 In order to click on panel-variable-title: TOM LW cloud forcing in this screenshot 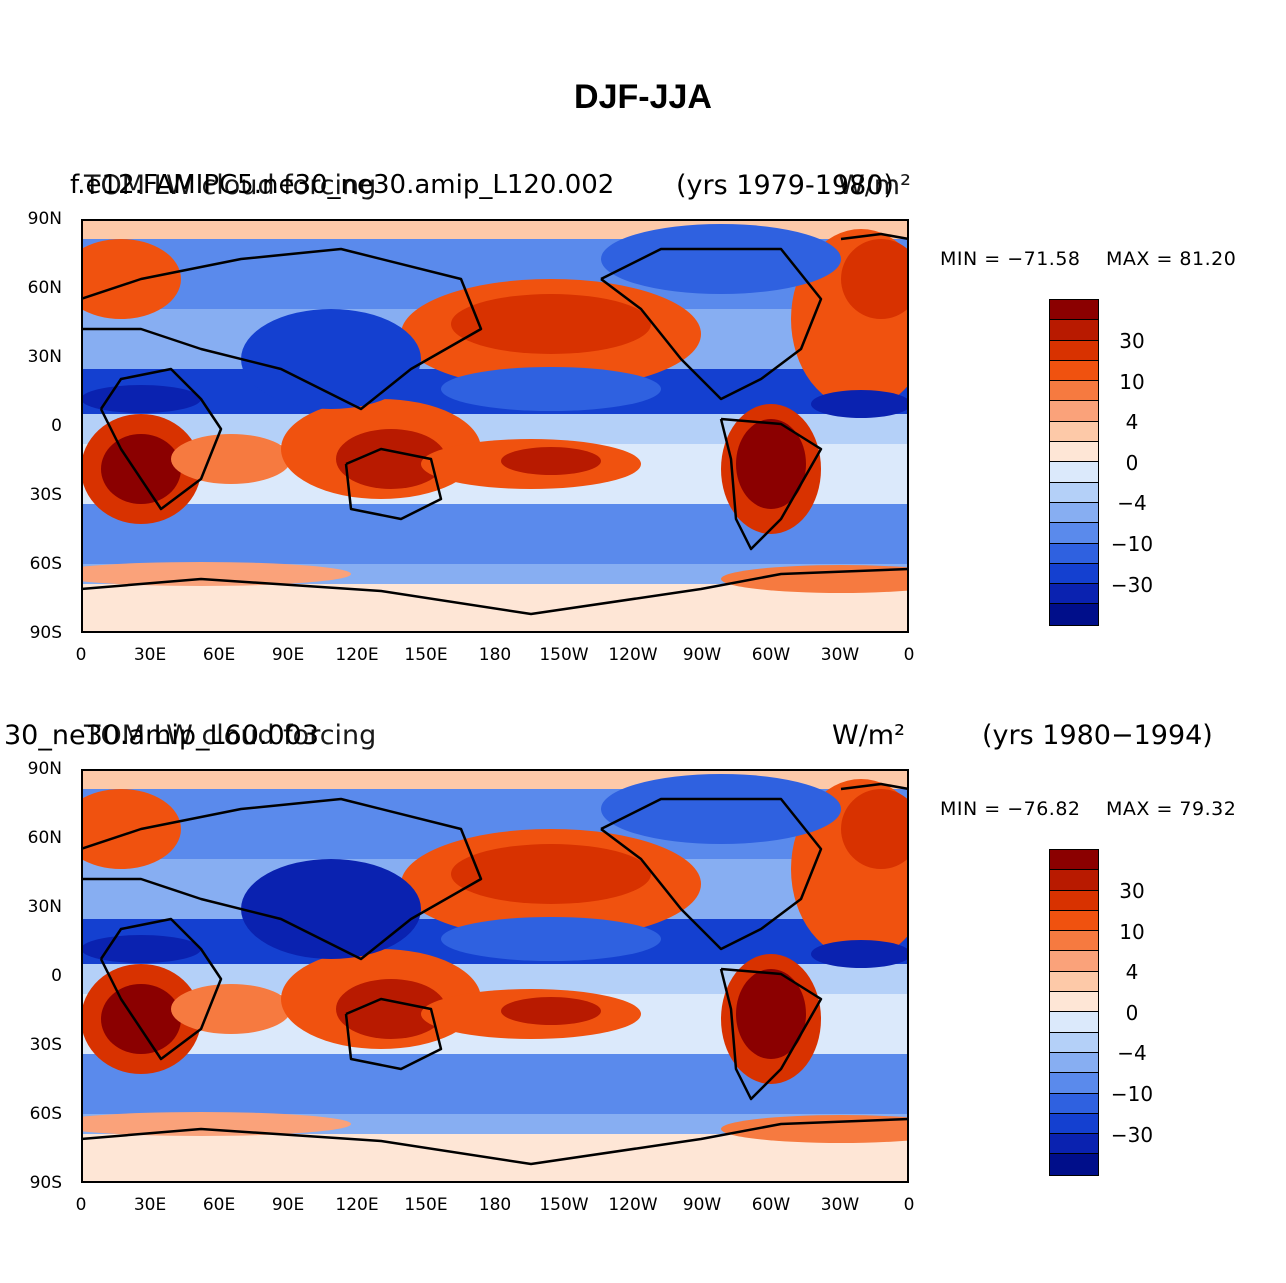, I will do `click(230, 185)`.